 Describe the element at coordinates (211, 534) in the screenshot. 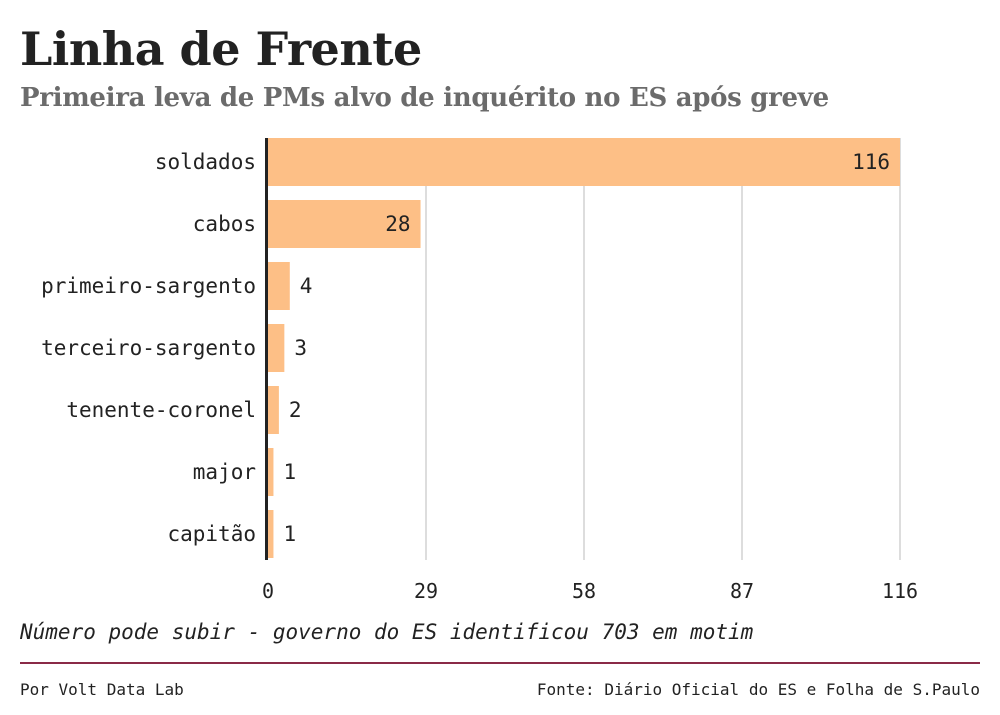

I see `category-label: capitão` at that location.